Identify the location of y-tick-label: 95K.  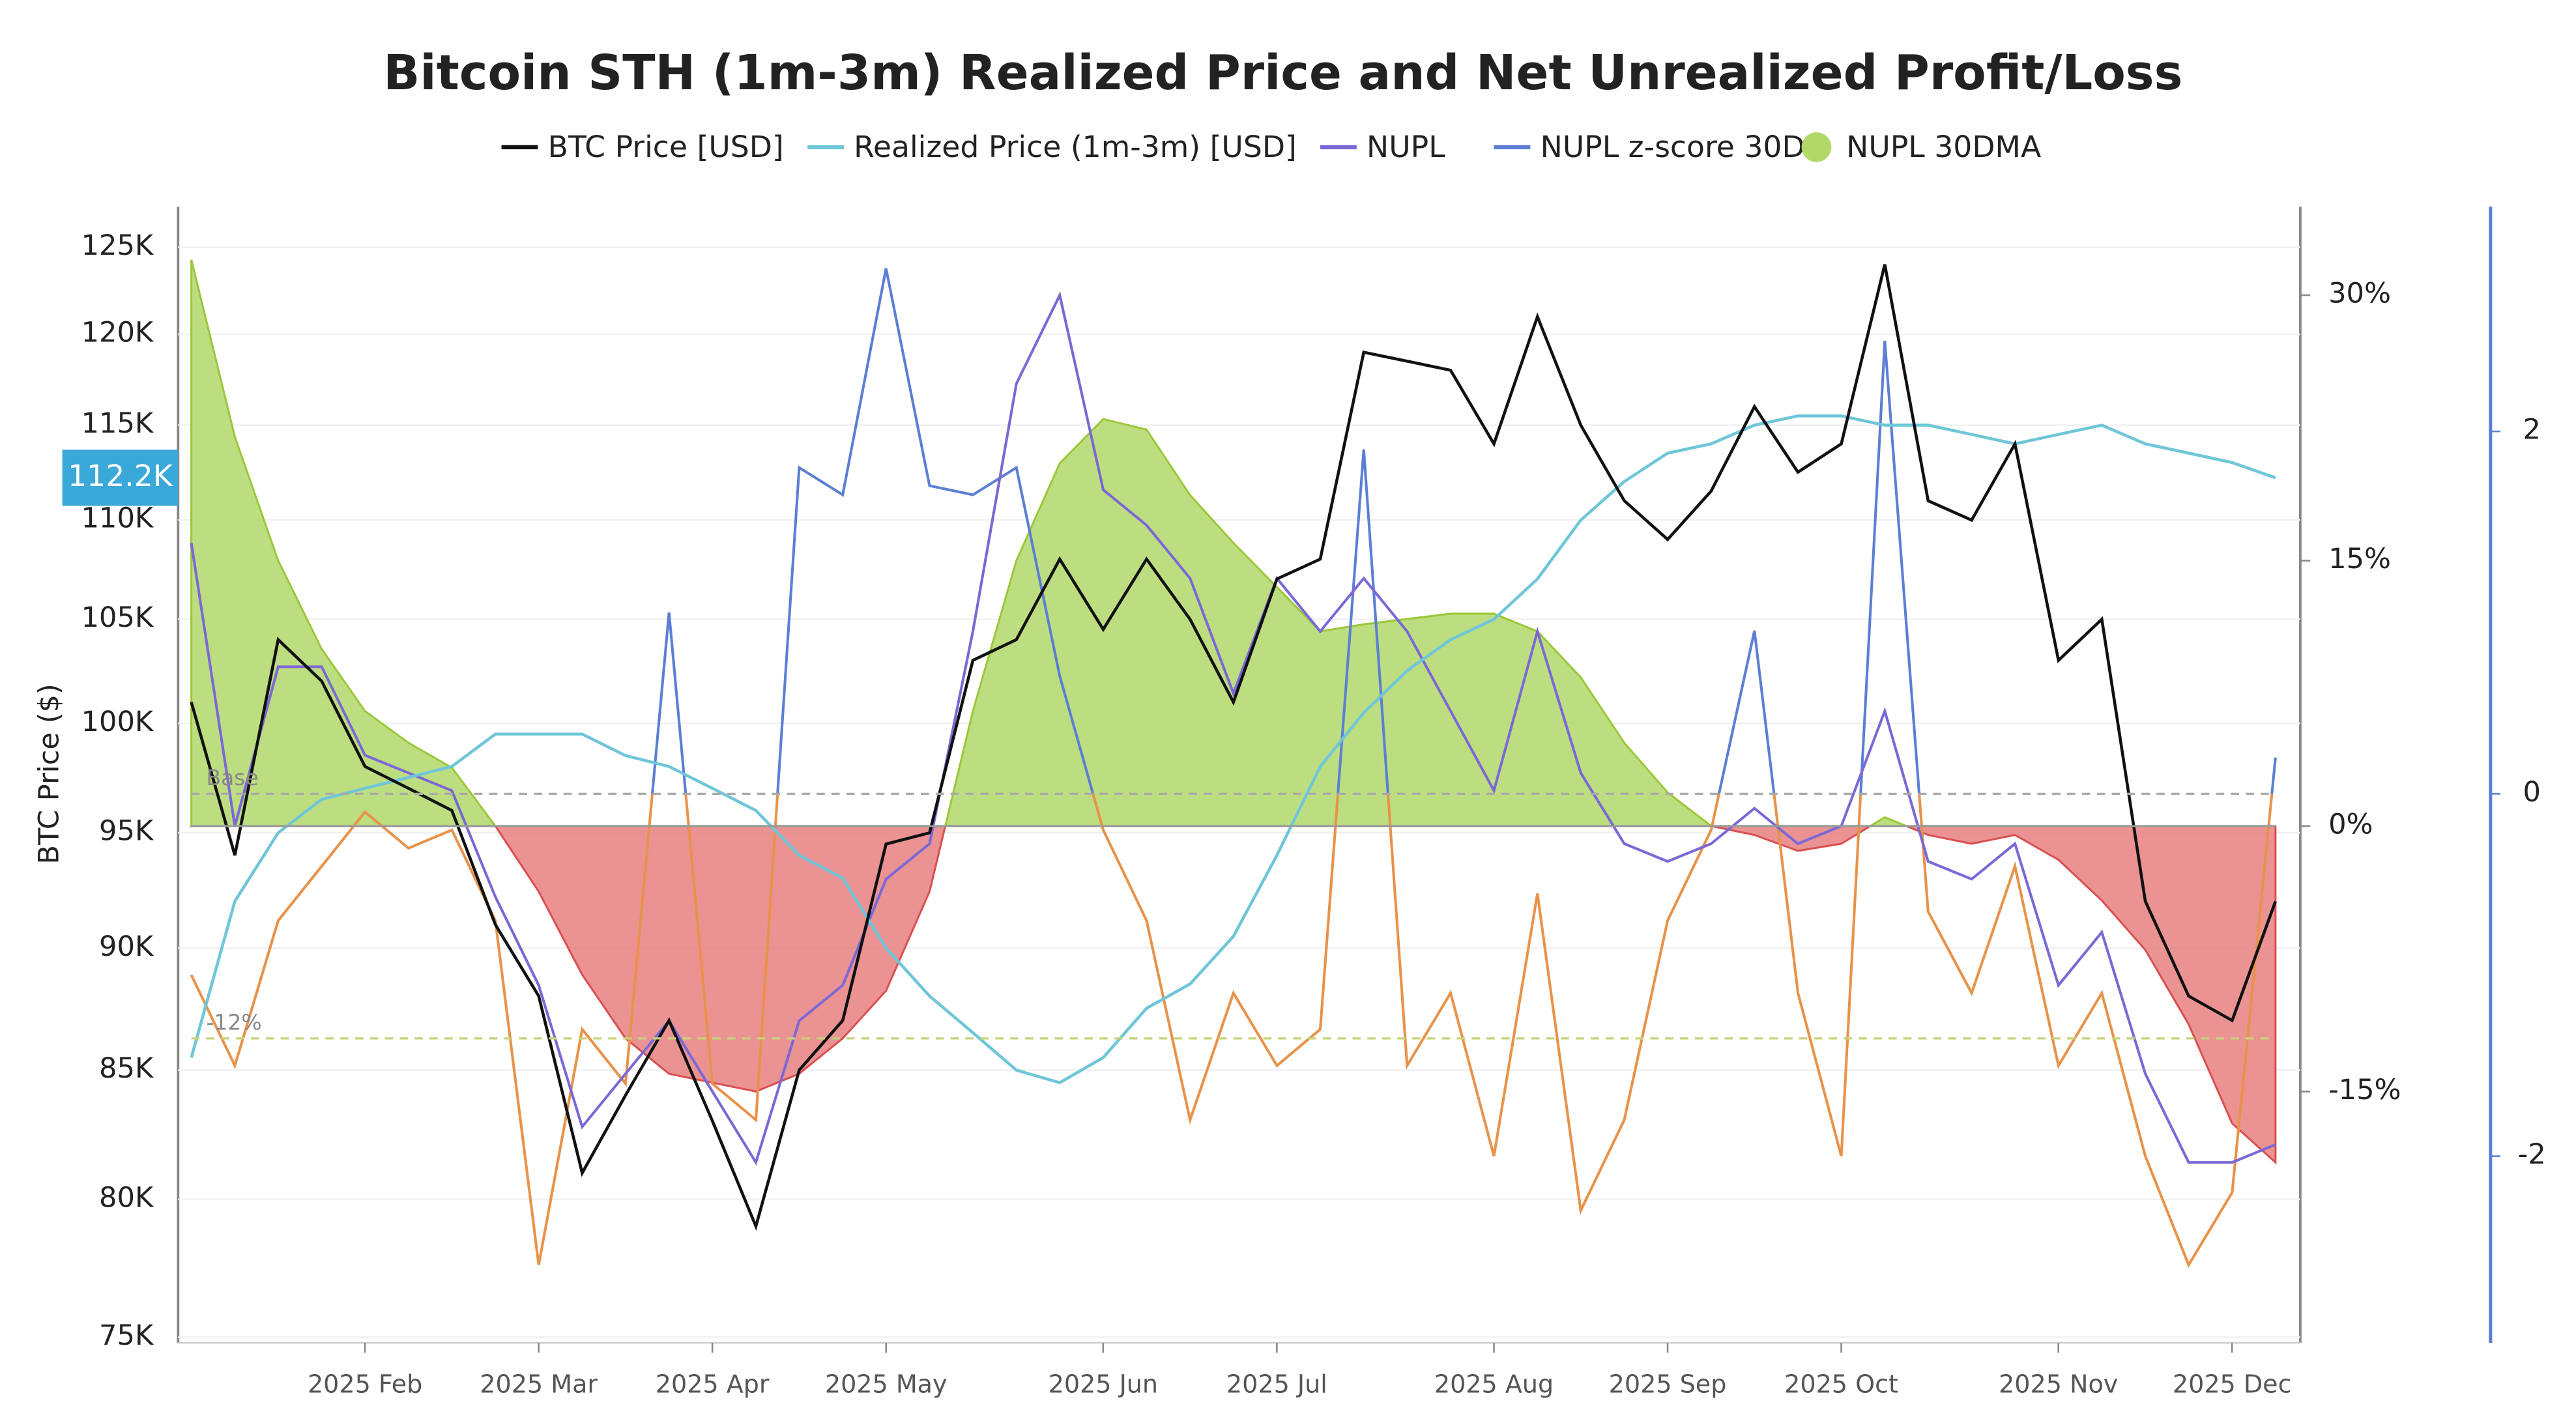
(126, 831).